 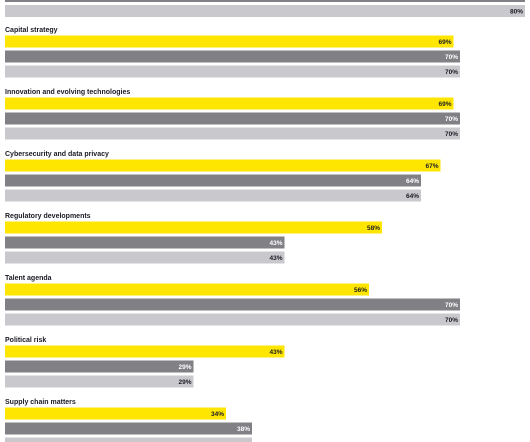 I want to click on bar-yellow-value-label: 56%, so click(x=360, y=290).